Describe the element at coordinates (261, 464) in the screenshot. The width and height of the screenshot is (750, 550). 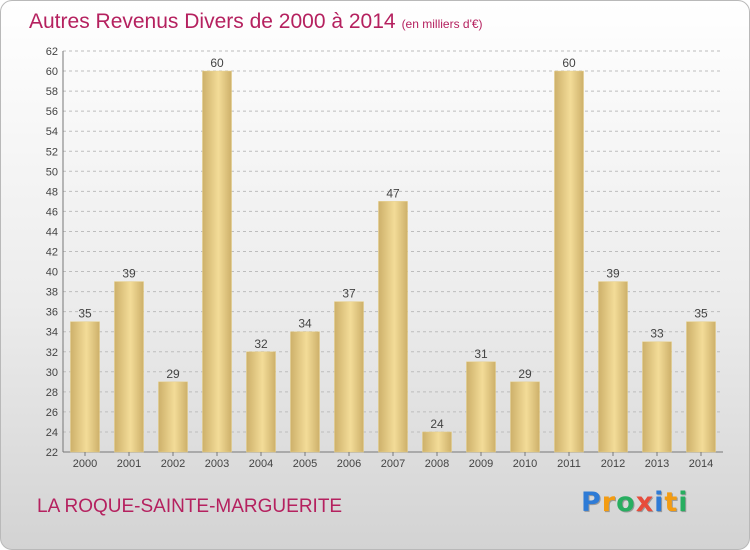
I see `x-tick-label: 2004` at that location.